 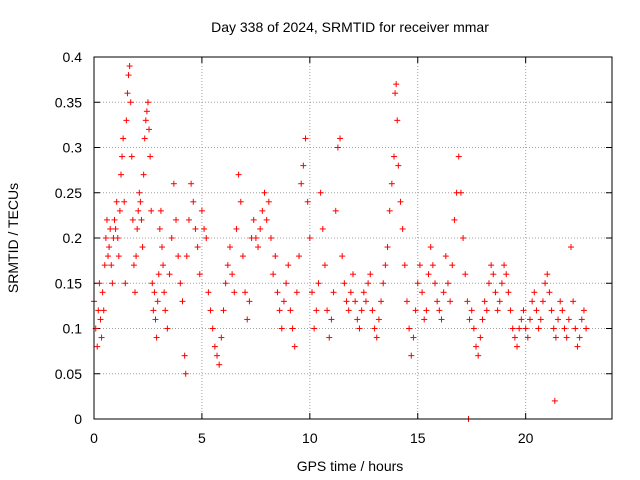 What do you see at coordinates (350, 466) in the screenshot?
I see `x-axis-title: GPS time / hours` at bounding box center [350, 466].